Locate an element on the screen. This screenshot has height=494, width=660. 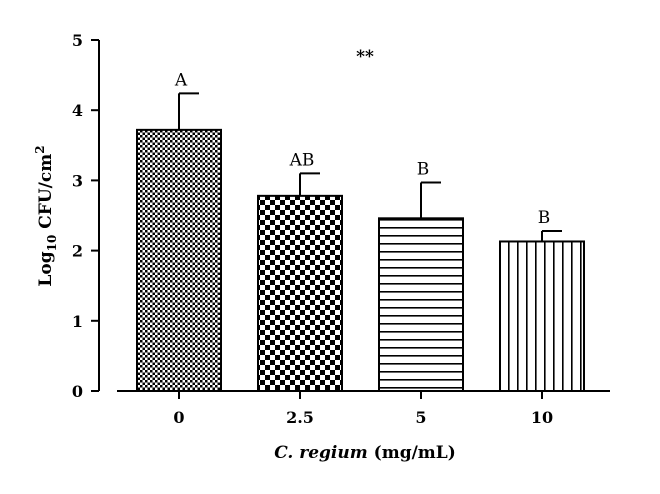
x-tick-label: 2.5 is located at coordinates (300, 417).